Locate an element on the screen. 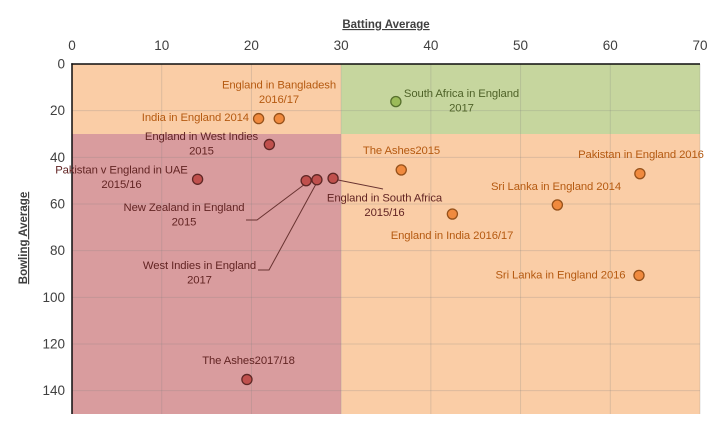 This screenshot has height=430, width=723. quadrant-top-left is located at coordinates (207, 99).